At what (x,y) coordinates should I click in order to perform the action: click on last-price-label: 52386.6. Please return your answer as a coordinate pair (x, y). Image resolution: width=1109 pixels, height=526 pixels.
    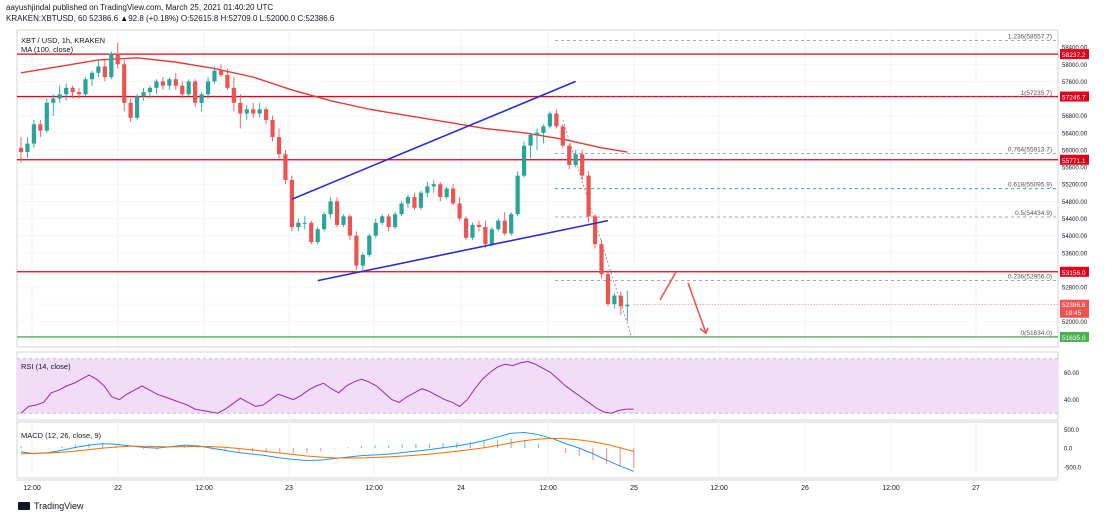
    Looking at the image, I should click on (1074, 305).